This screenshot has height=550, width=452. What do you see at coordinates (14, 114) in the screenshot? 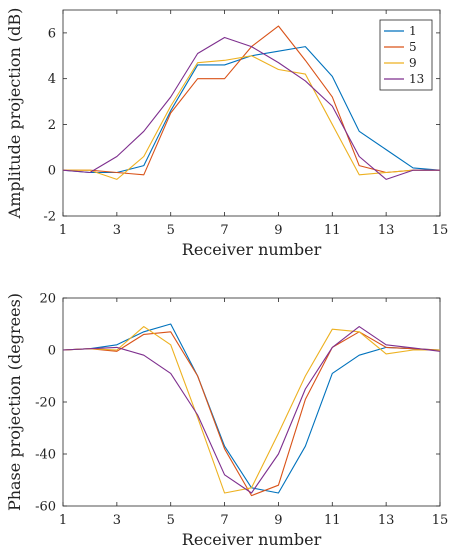
I see `y-axis-label: Amplitude projection (dB)` at bounding box center [14, 114].